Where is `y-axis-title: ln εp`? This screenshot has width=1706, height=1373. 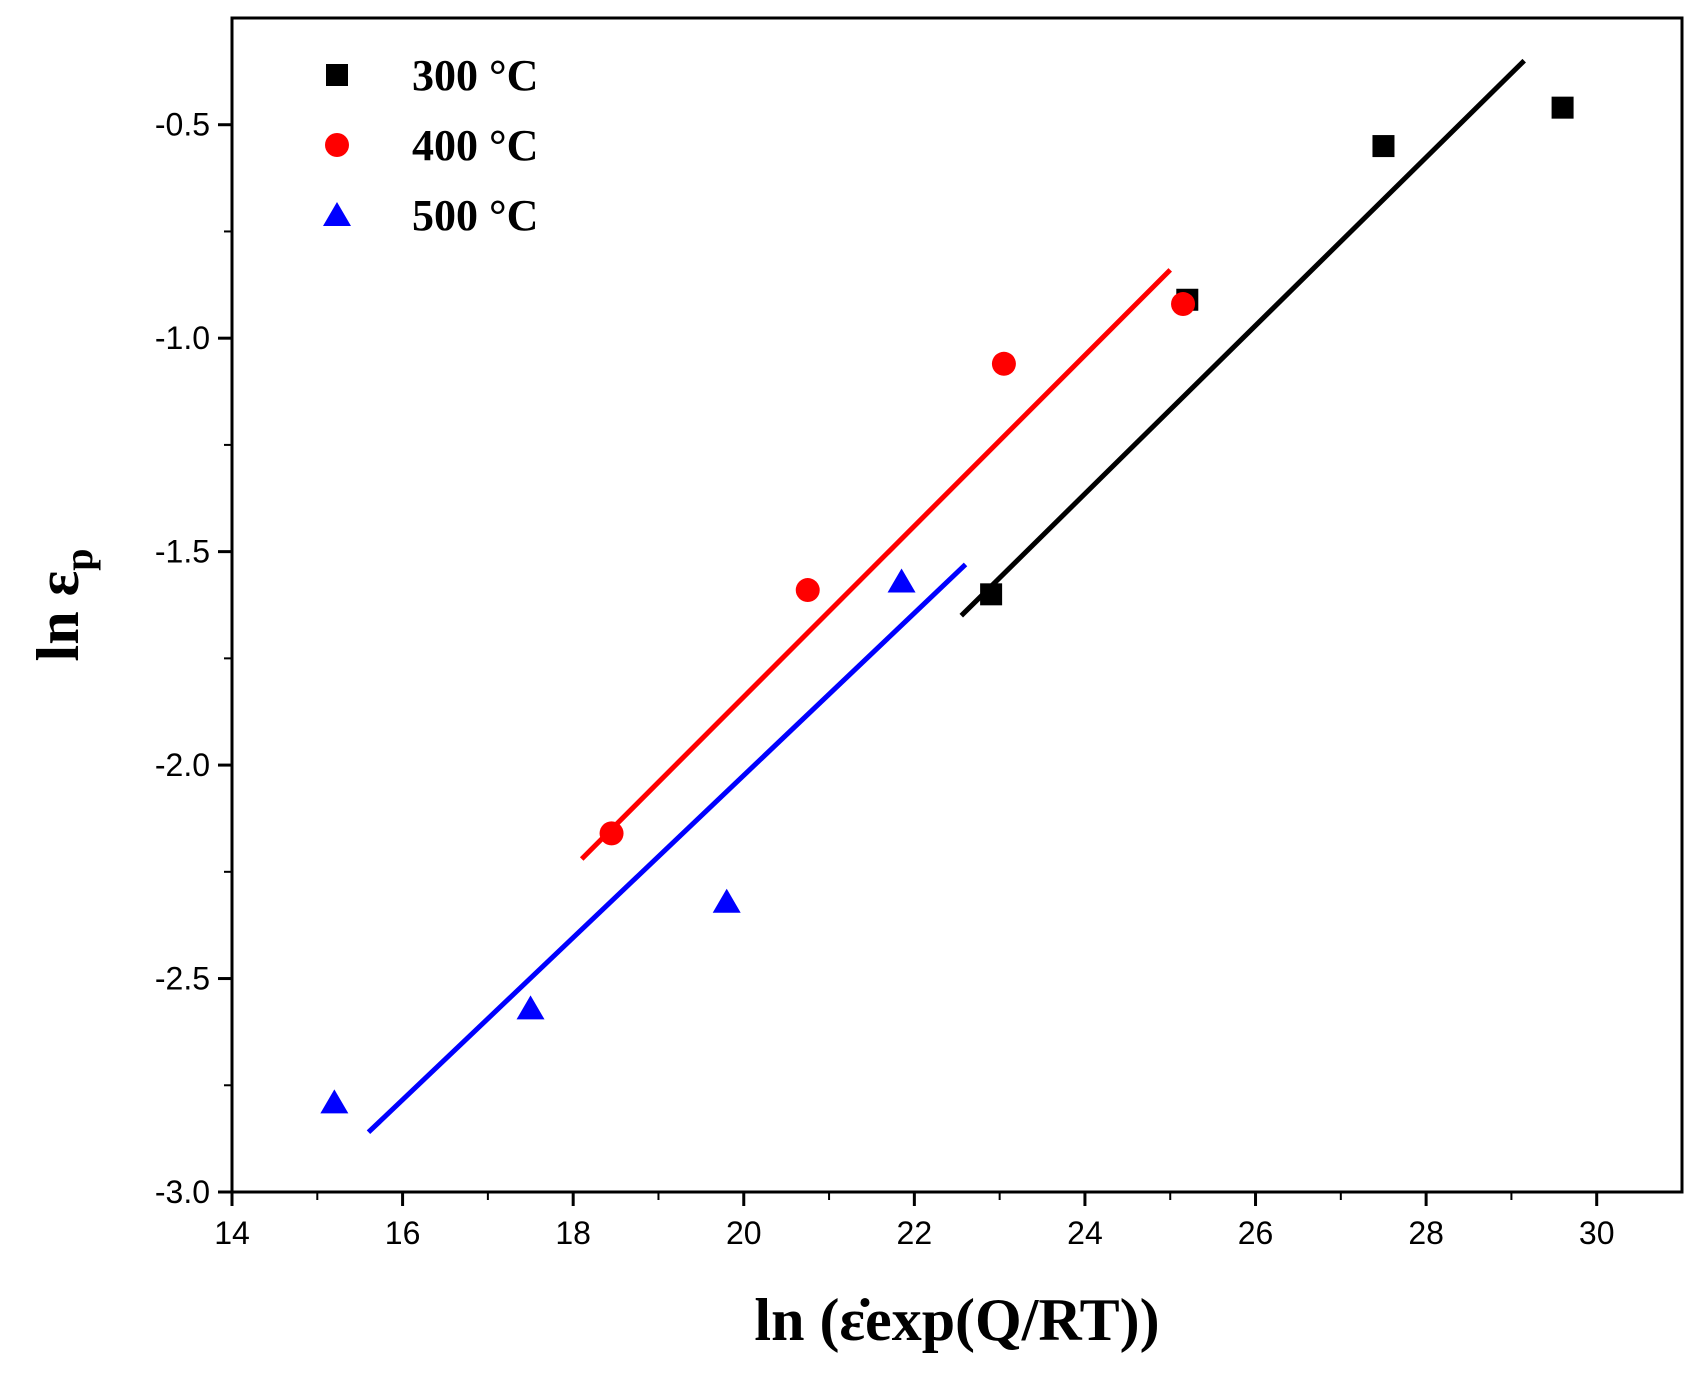 y-axis-title: ln εp is located at coordinates (63, 605).